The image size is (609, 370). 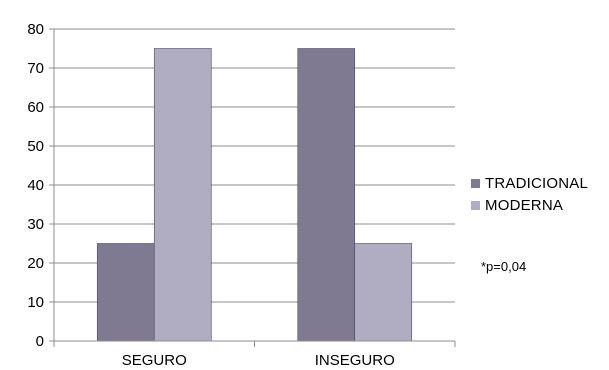 I want to click on y-tick-label-50: 50, so click(x=35, y=146).